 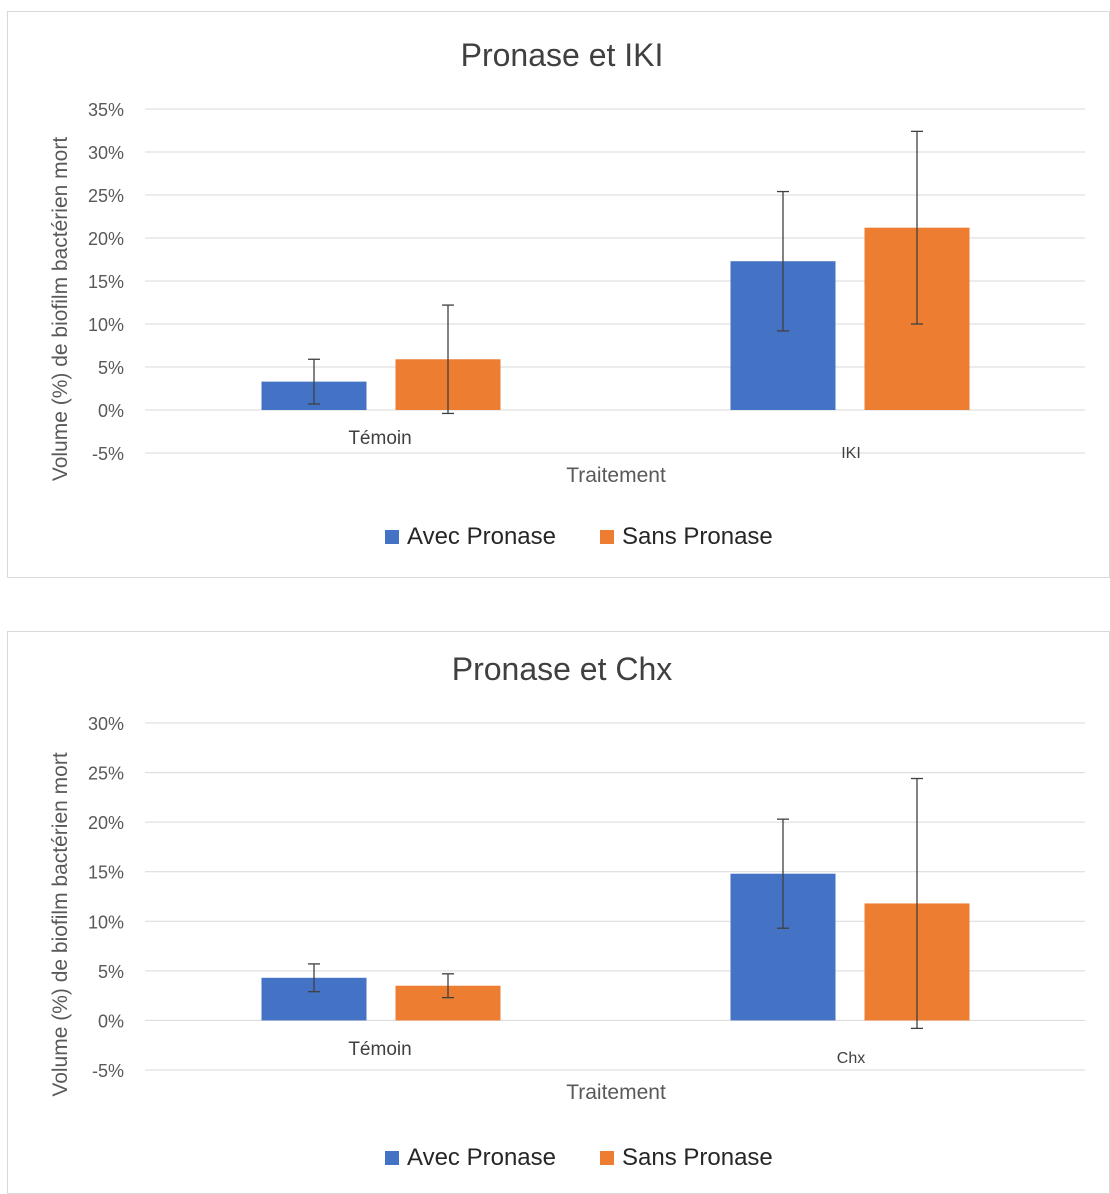 I want to click on x-tick-label: IKI, so click(x=851, y=453).